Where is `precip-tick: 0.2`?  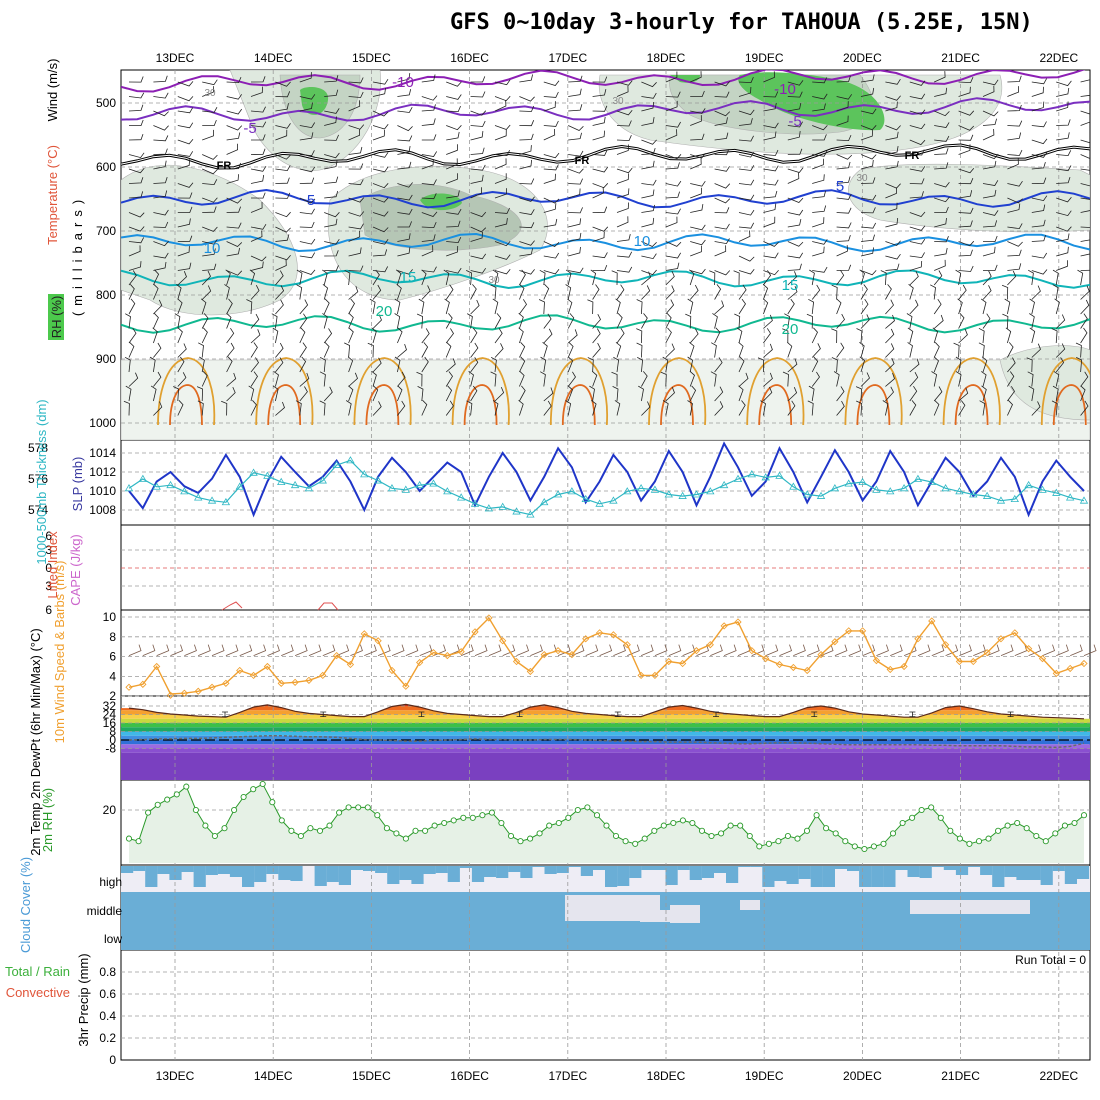
precip-tick: 0.2 is located at coordinates (107, 1038).